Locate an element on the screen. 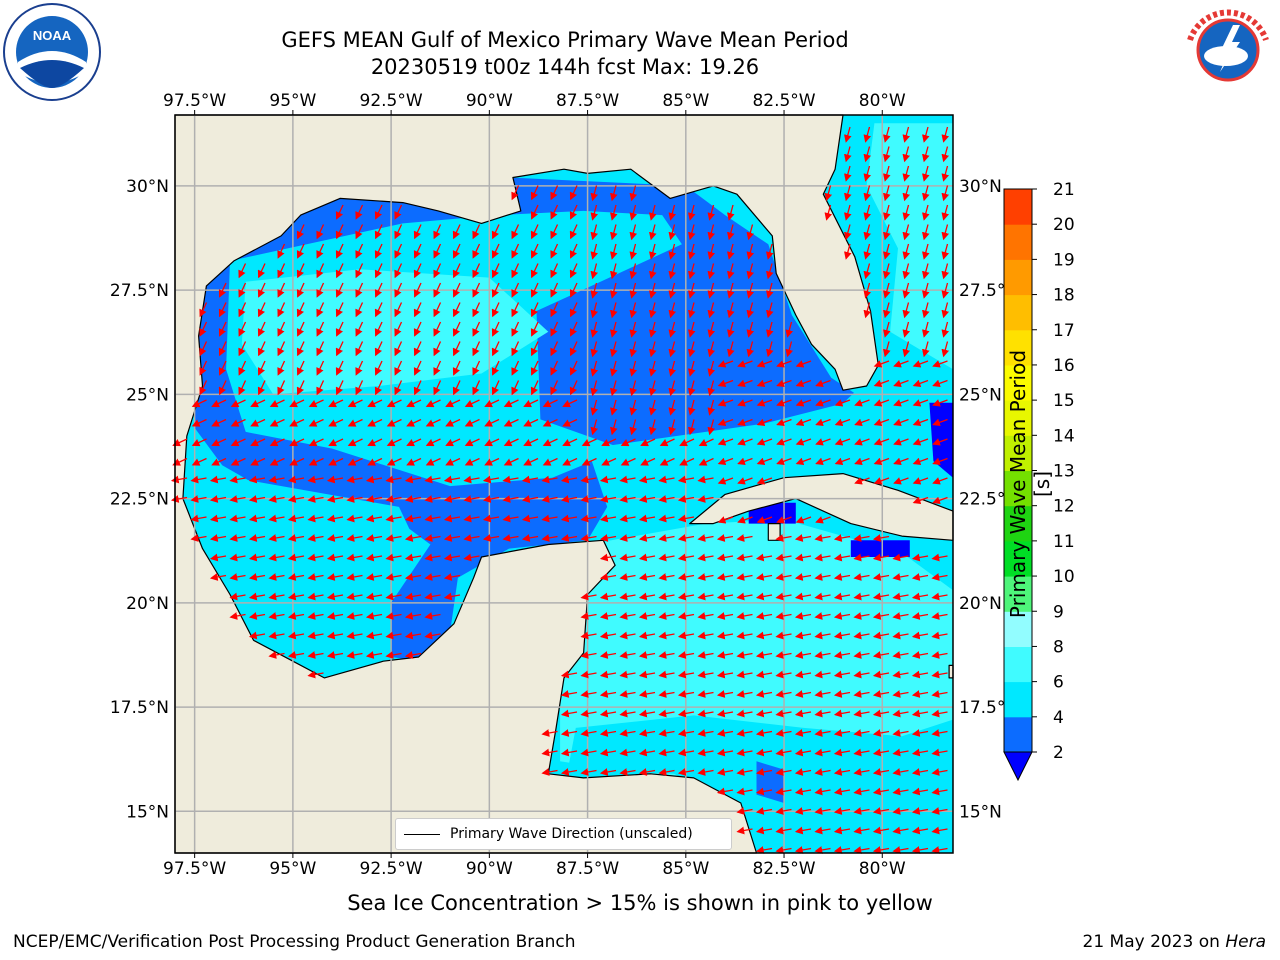 The width and height of the screenshot is (1280, 960). lon-label-top: 90°W is located at coordinates (489, 101).